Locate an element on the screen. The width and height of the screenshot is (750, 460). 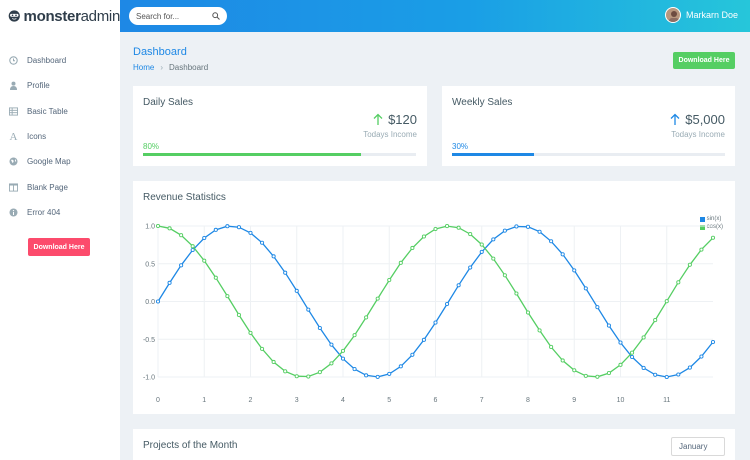
y-tick-label: -1.0 is located at coordinates (149, 378).